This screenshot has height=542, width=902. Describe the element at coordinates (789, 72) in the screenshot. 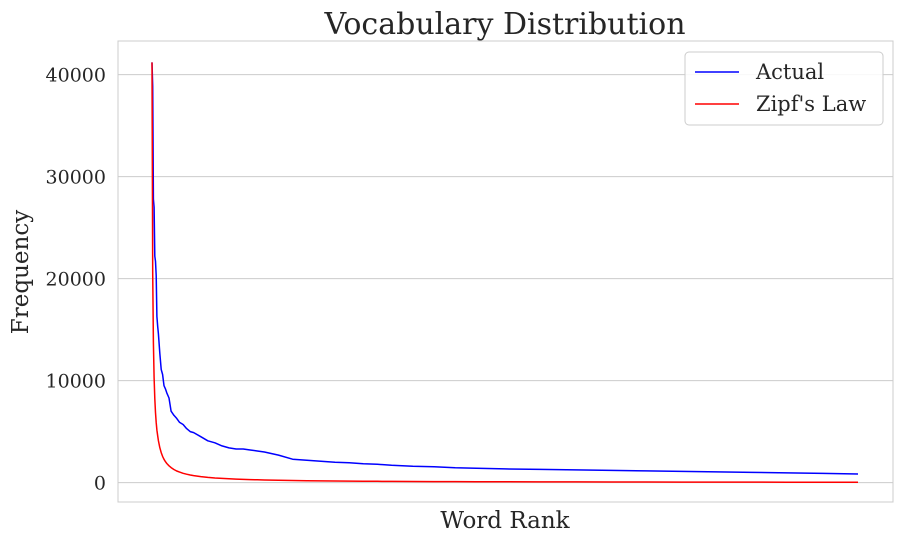

I see `legend-label-actual: Actual` at that location.